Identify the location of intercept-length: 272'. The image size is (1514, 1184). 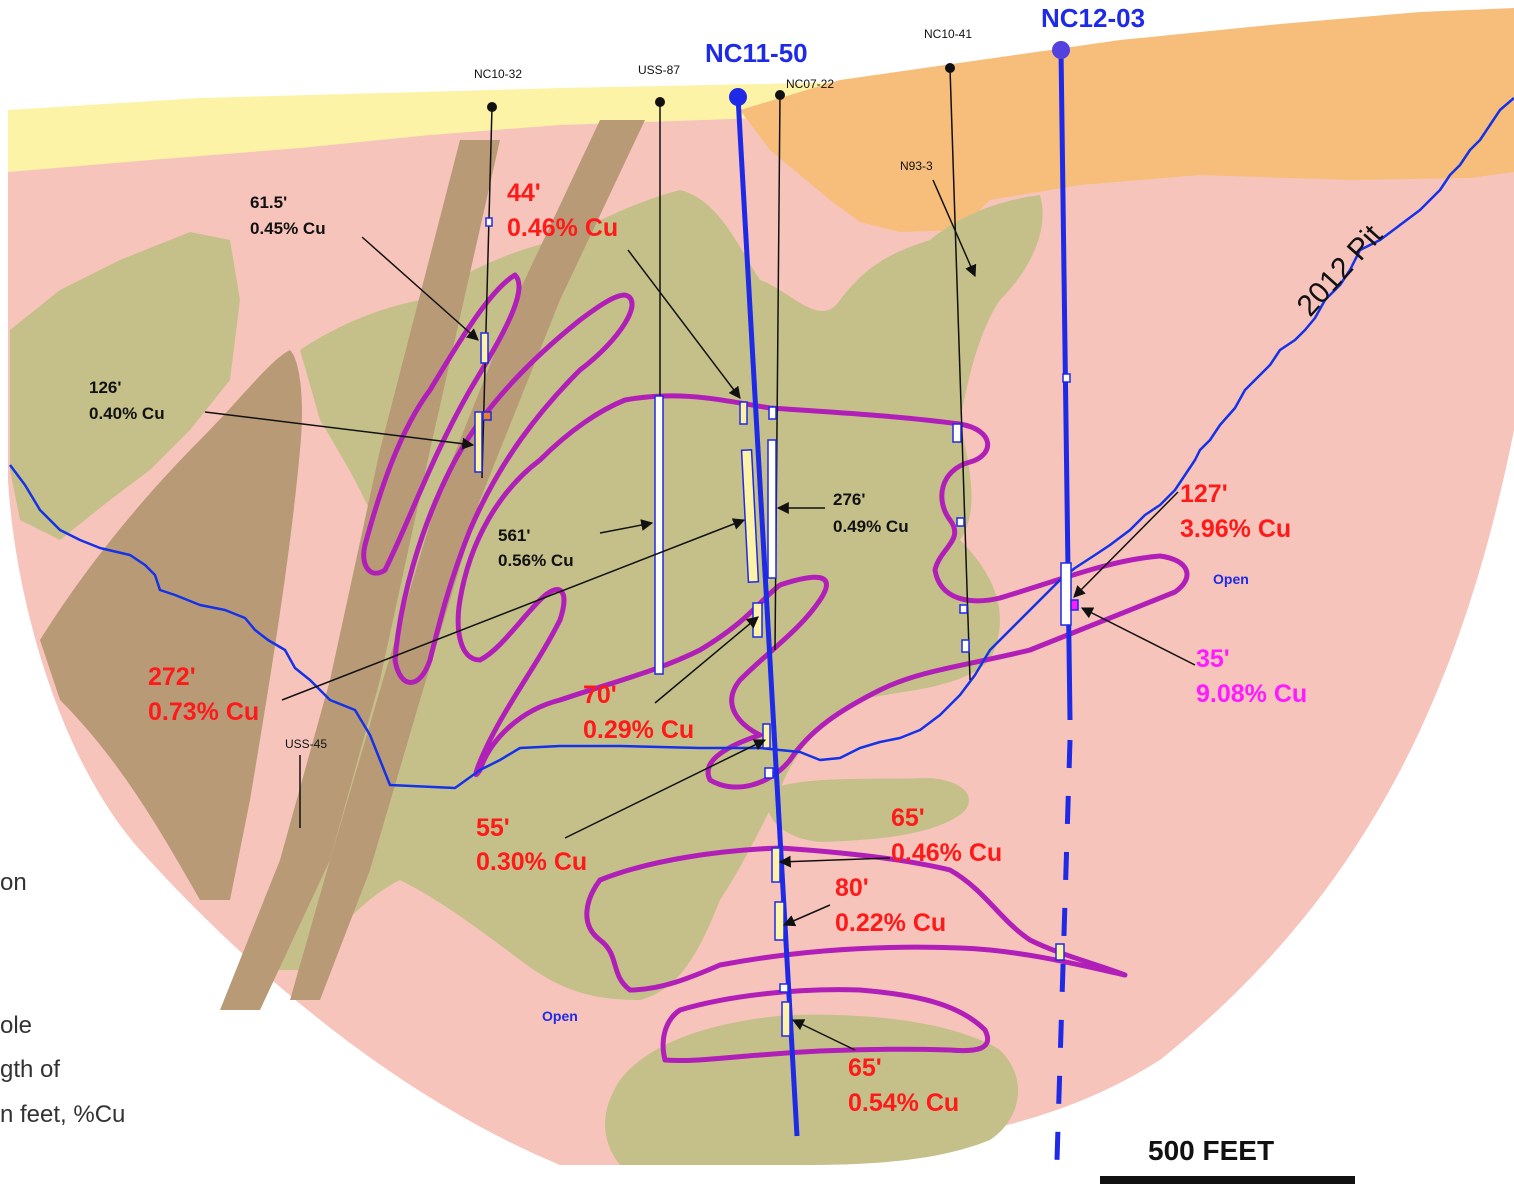
(172, 677).